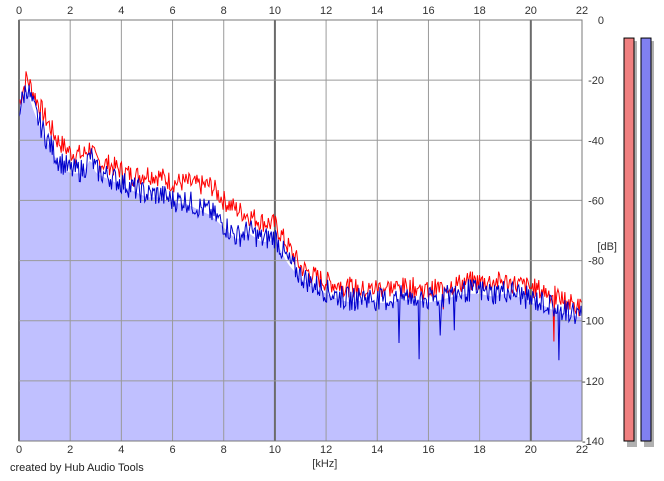 The height and width of the screenshot is (481, 664). I want to click on y-tick-label: -40, so click(596, 141).